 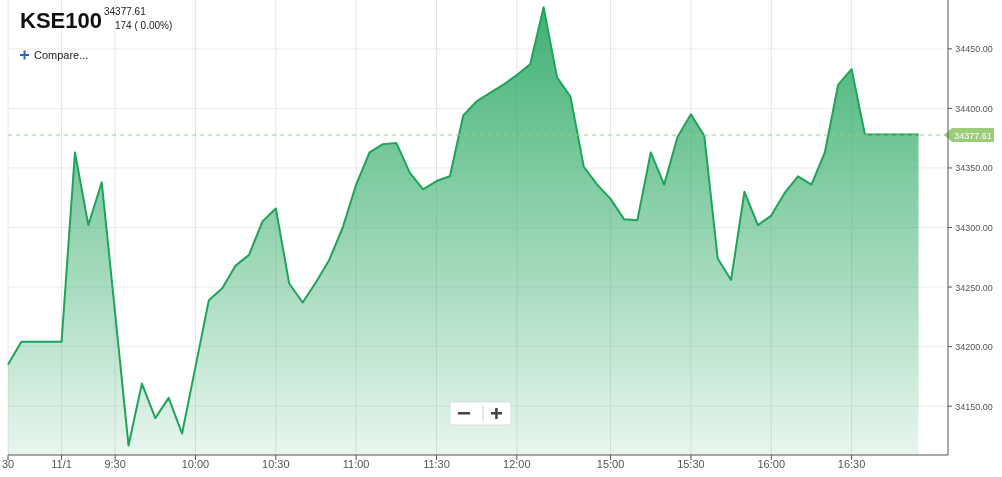 I want to click on x-tick-label: 15:00, so click(x=610, y=464).